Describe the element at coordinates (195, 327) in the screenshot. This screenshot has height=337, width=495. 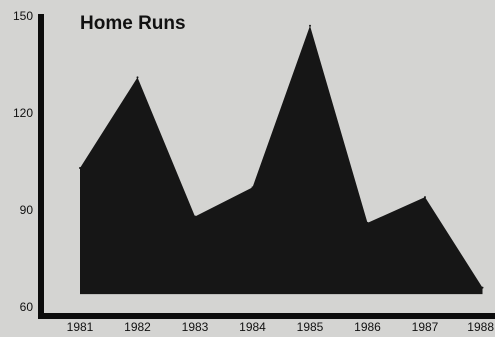
I see `x-tick-label: 1983` at that location.